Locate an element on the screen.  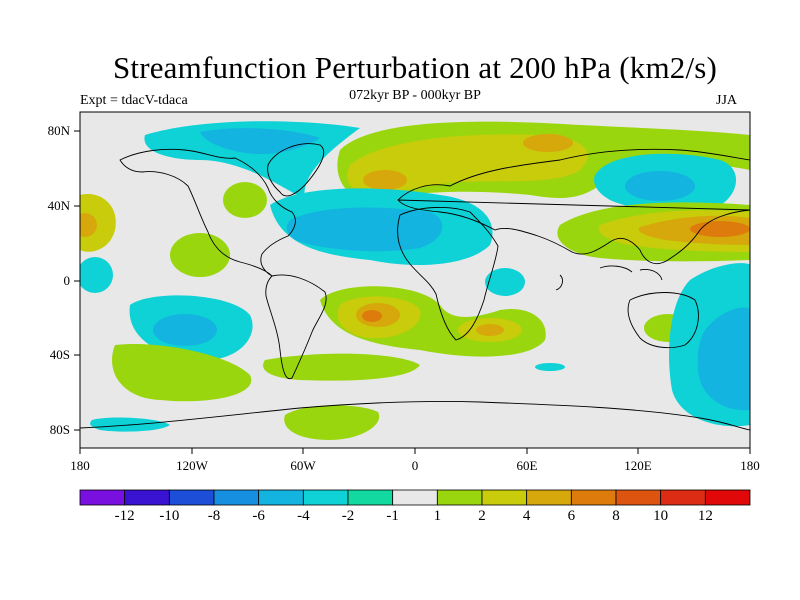
negative-core-southeast-pacific is located at coordinates (723, 359).